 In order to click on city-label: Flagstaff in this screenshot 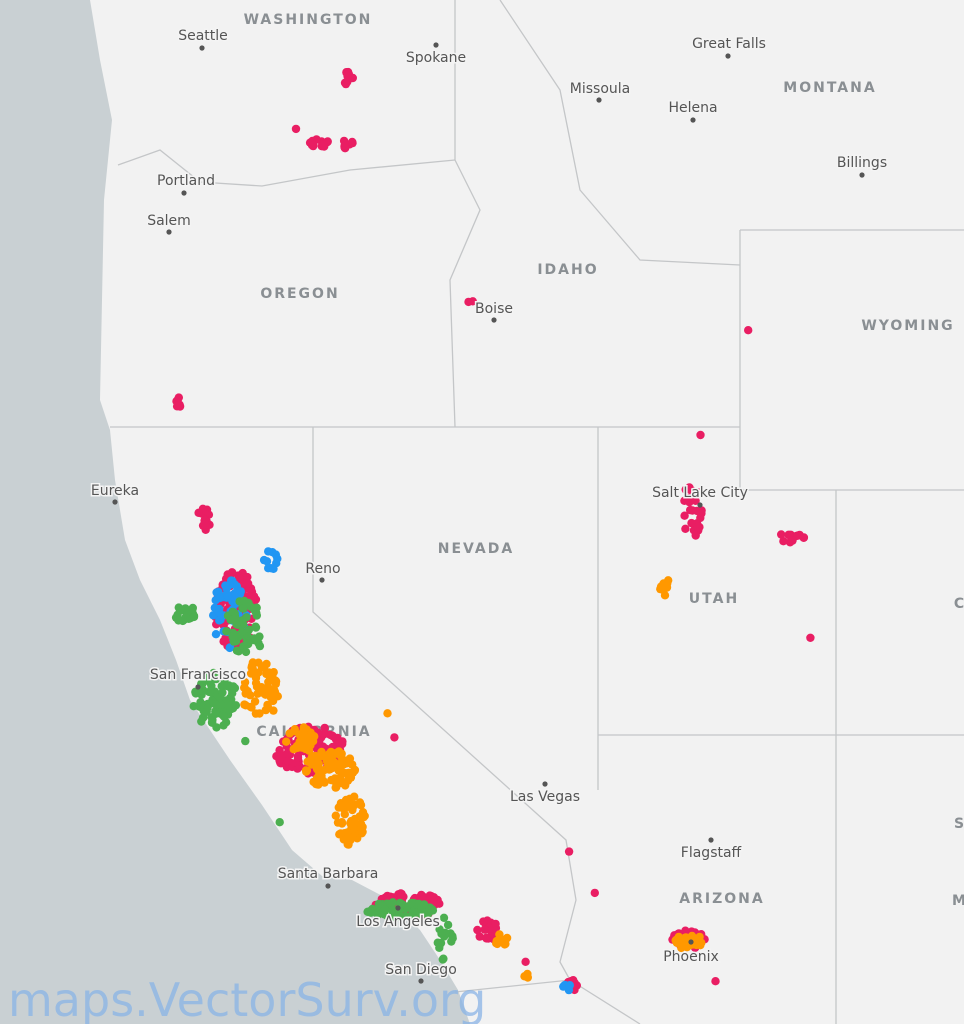, I will do `click(711, 853)`.